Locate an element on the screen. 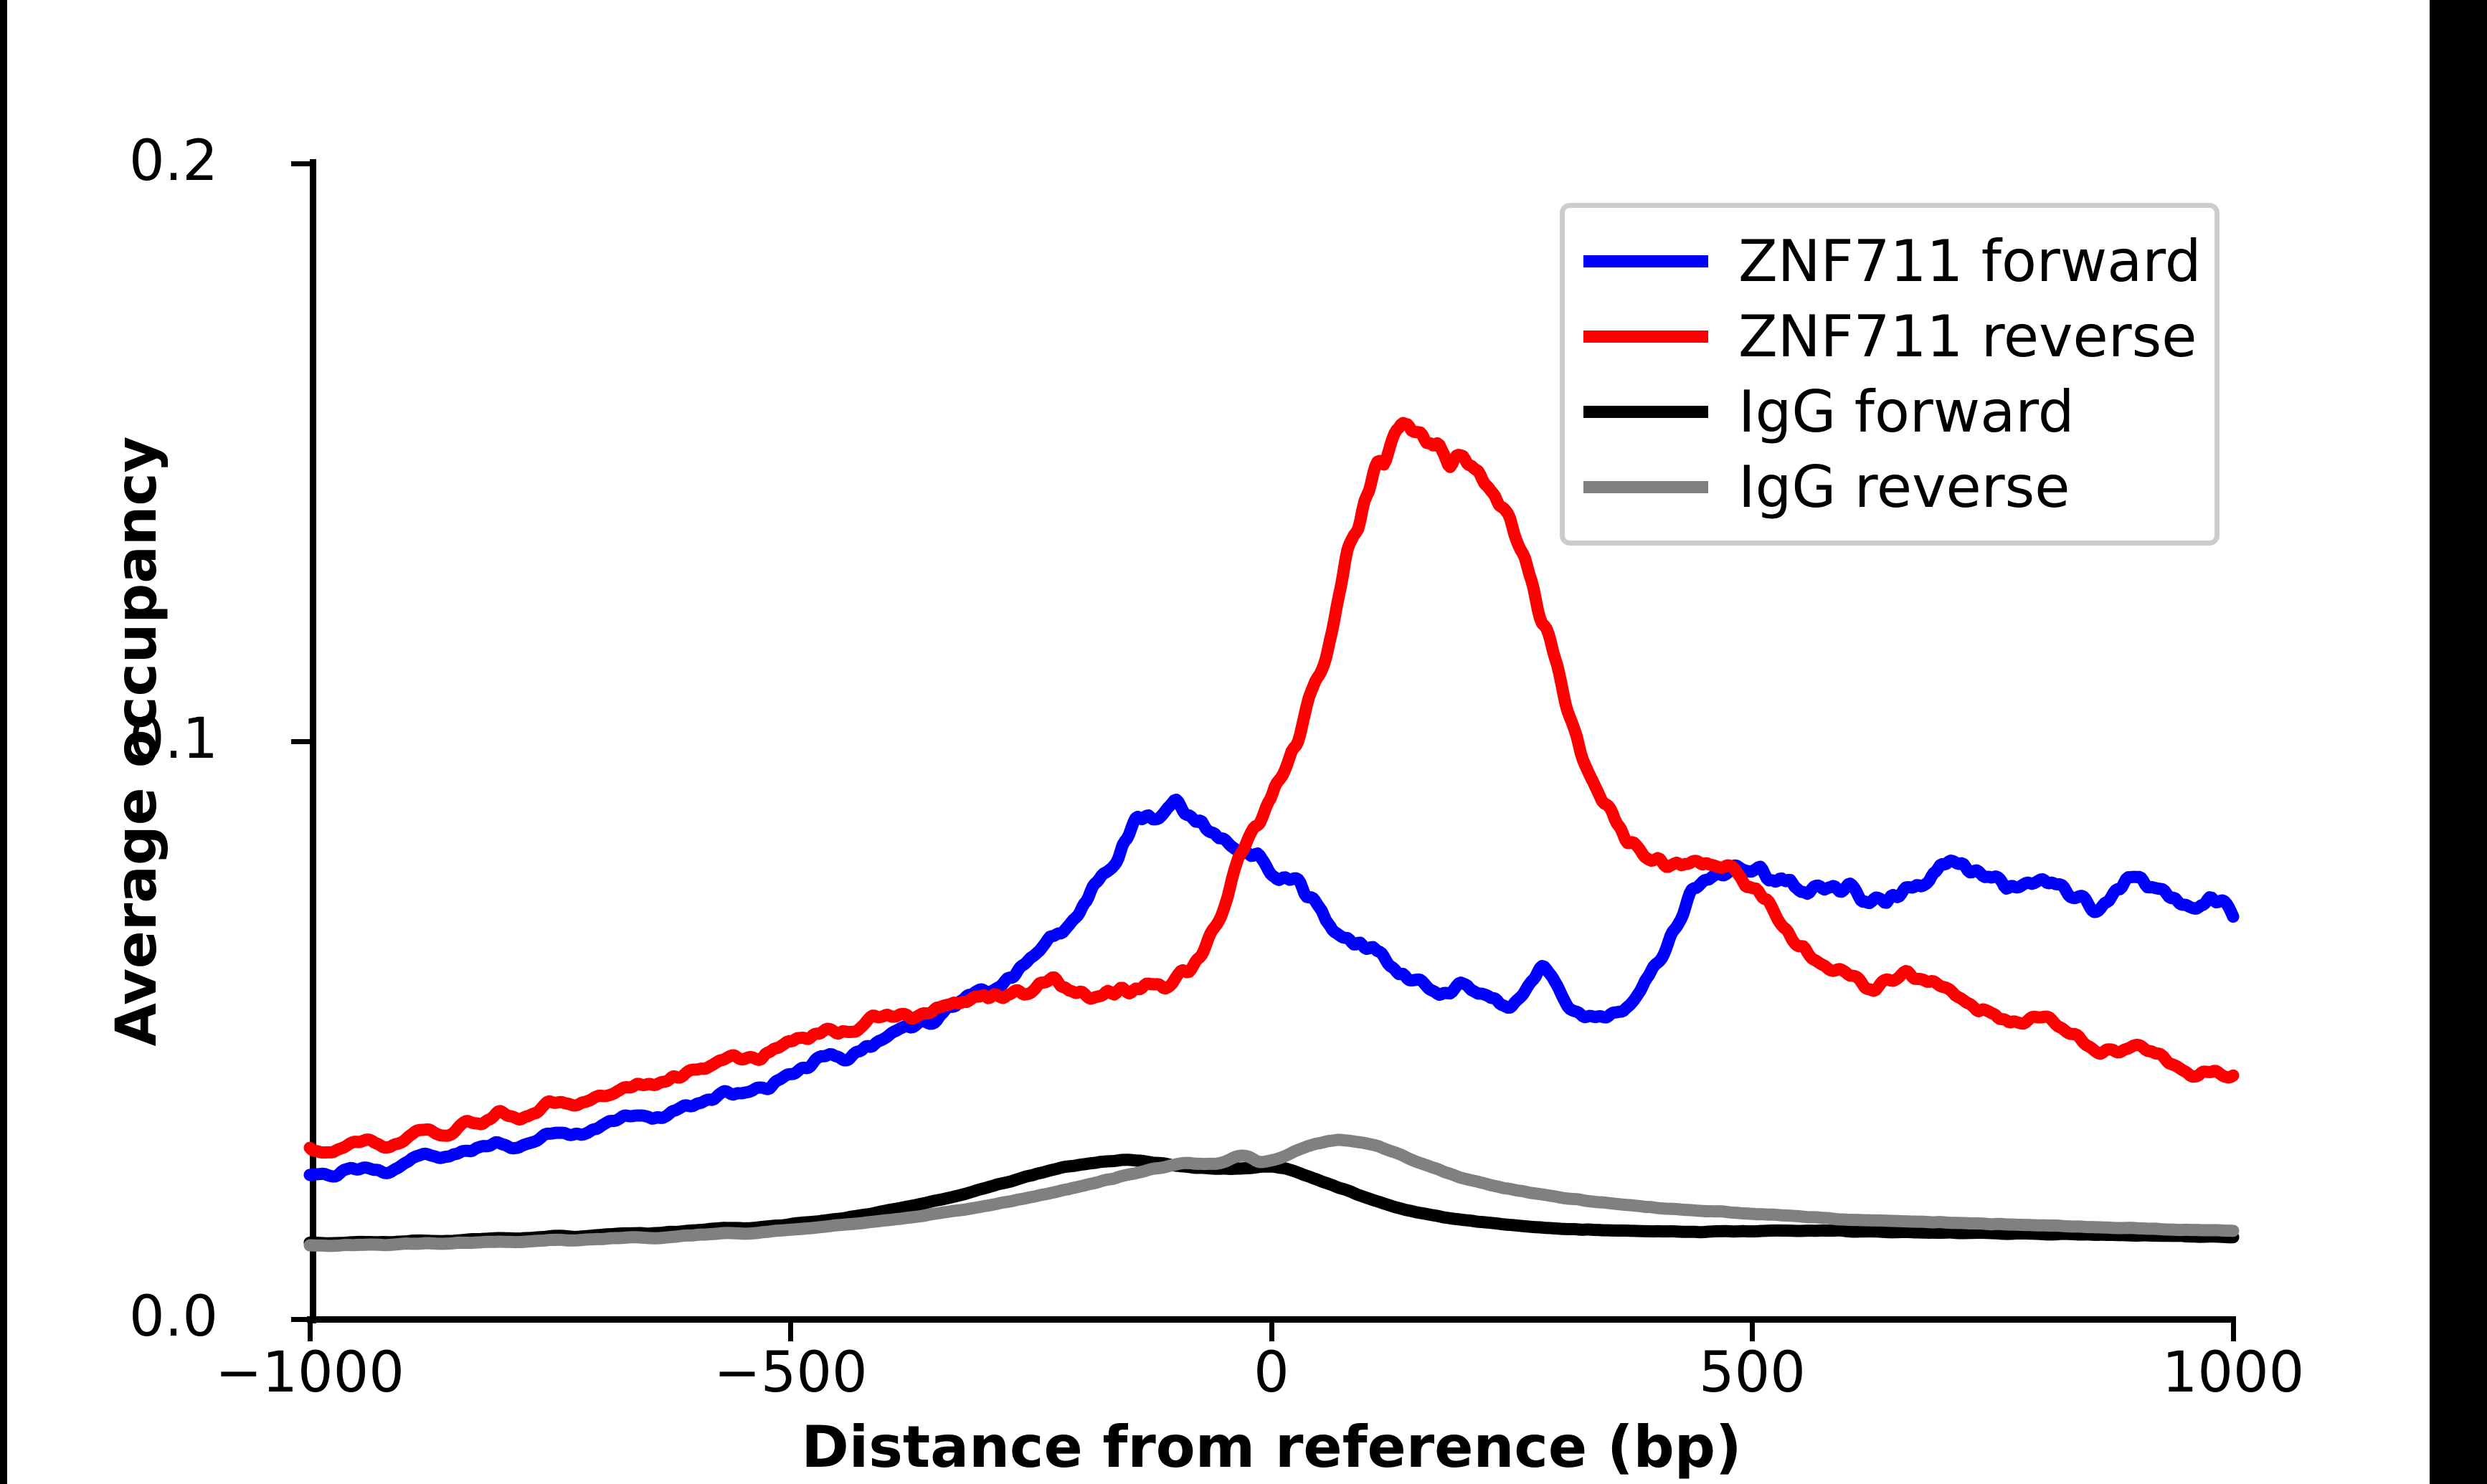 The image size is (2487, 1484). x-ticklabel: −500 is located at coordinates (791, 1373).